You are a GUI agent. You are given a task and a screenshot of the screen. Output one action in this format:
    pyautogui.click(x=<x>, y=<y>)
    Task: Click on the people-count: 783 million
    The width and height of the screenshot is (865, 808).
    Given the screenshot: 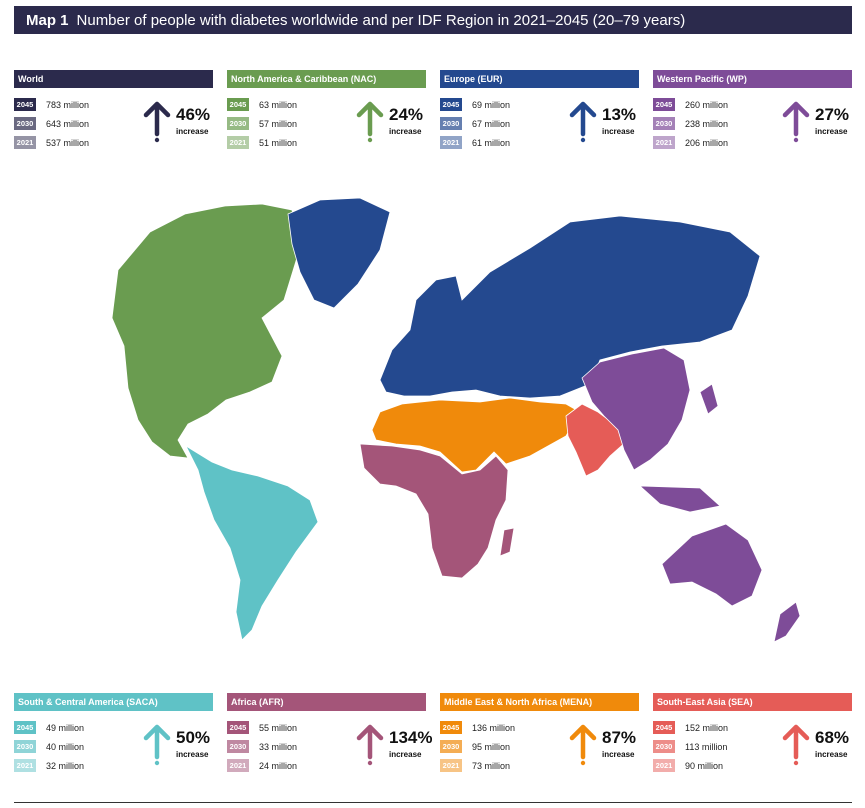 What is the action you would take?
    pyautogui.click(x=68, y=104)
    